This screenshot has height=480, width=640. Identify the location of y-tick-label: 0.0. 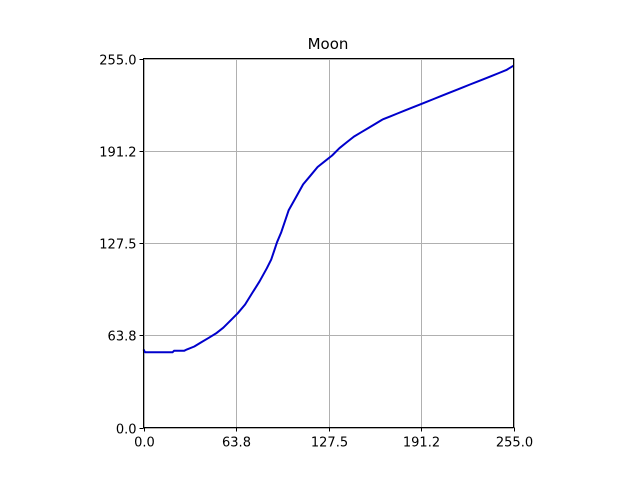
(126, 430).